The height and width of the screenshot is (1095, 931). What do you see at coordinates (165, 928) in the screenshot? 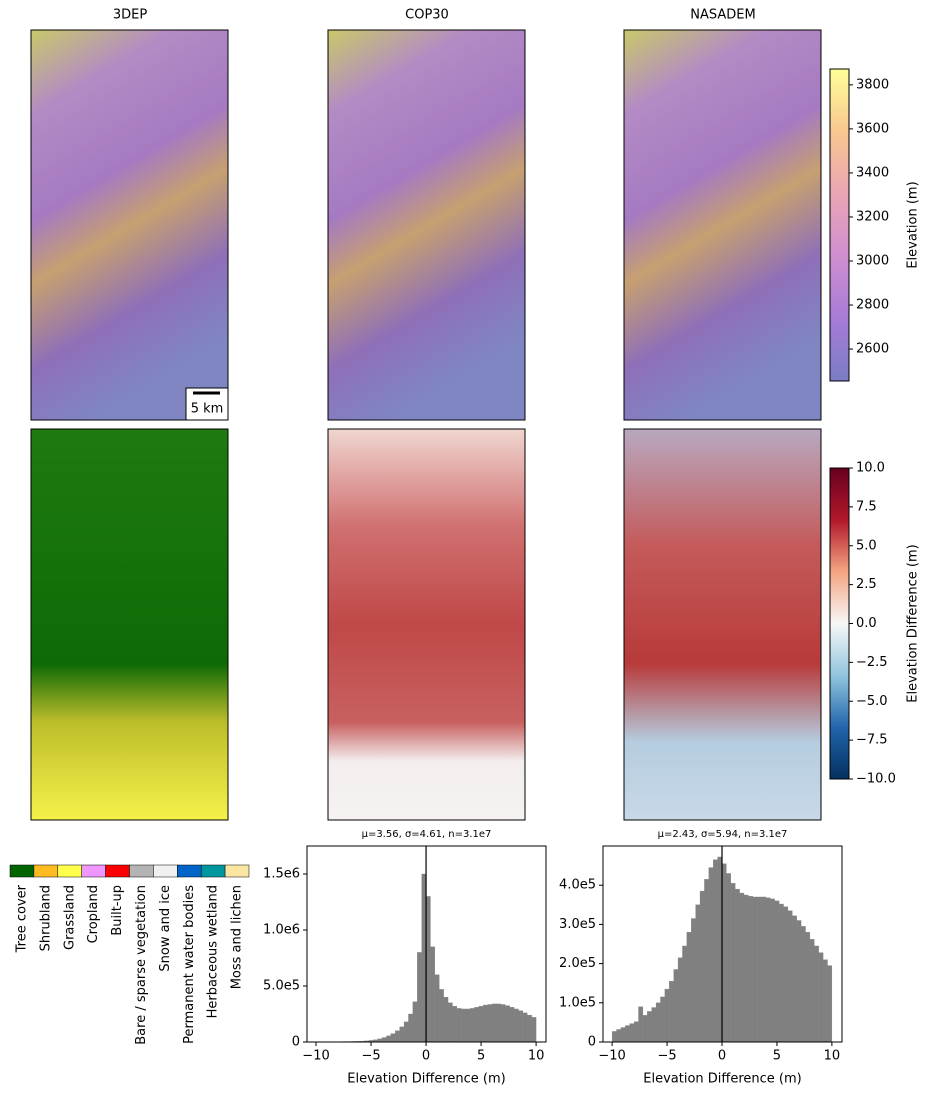
I see `legend-label: Snow and ice` at bounding box center [165, 928].